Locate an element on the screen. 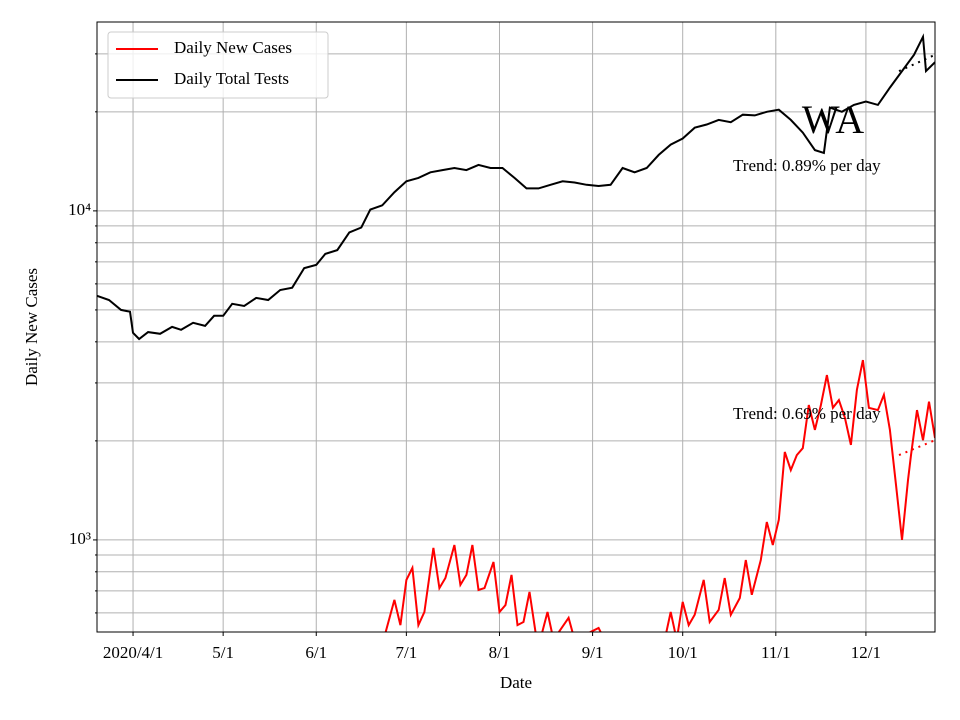 The width and height of the screenshot is (960, 720). x-tick-label: 9/1 is located at coordinates (593, 652).